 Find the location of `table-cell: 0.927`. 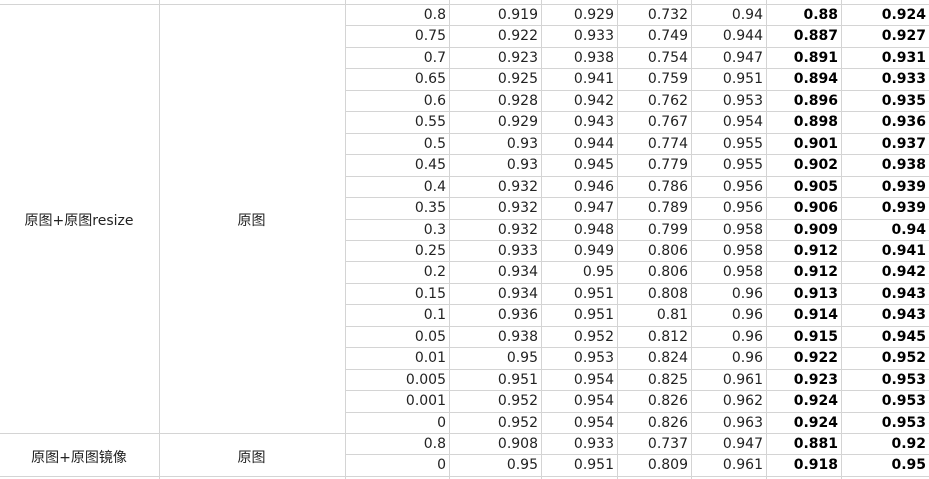

table-cell: 0.927 is located at coordinates (903, 36).